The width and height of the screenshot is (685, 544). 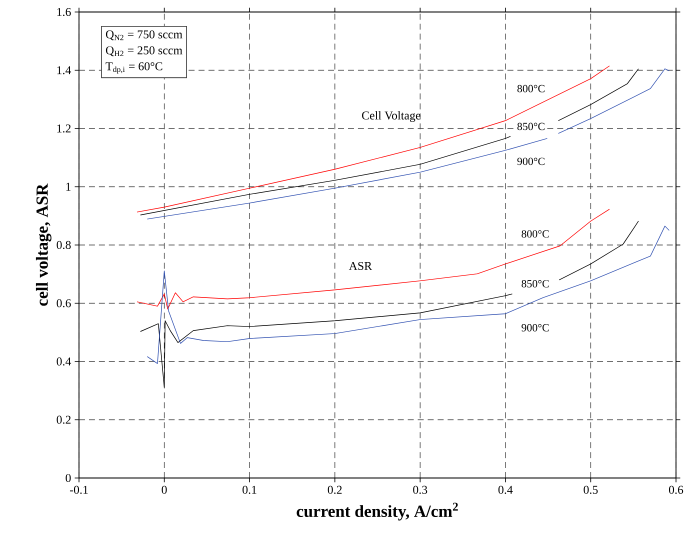 I want to click on x-tick-label: 0.1, so click(x=249, y=490).